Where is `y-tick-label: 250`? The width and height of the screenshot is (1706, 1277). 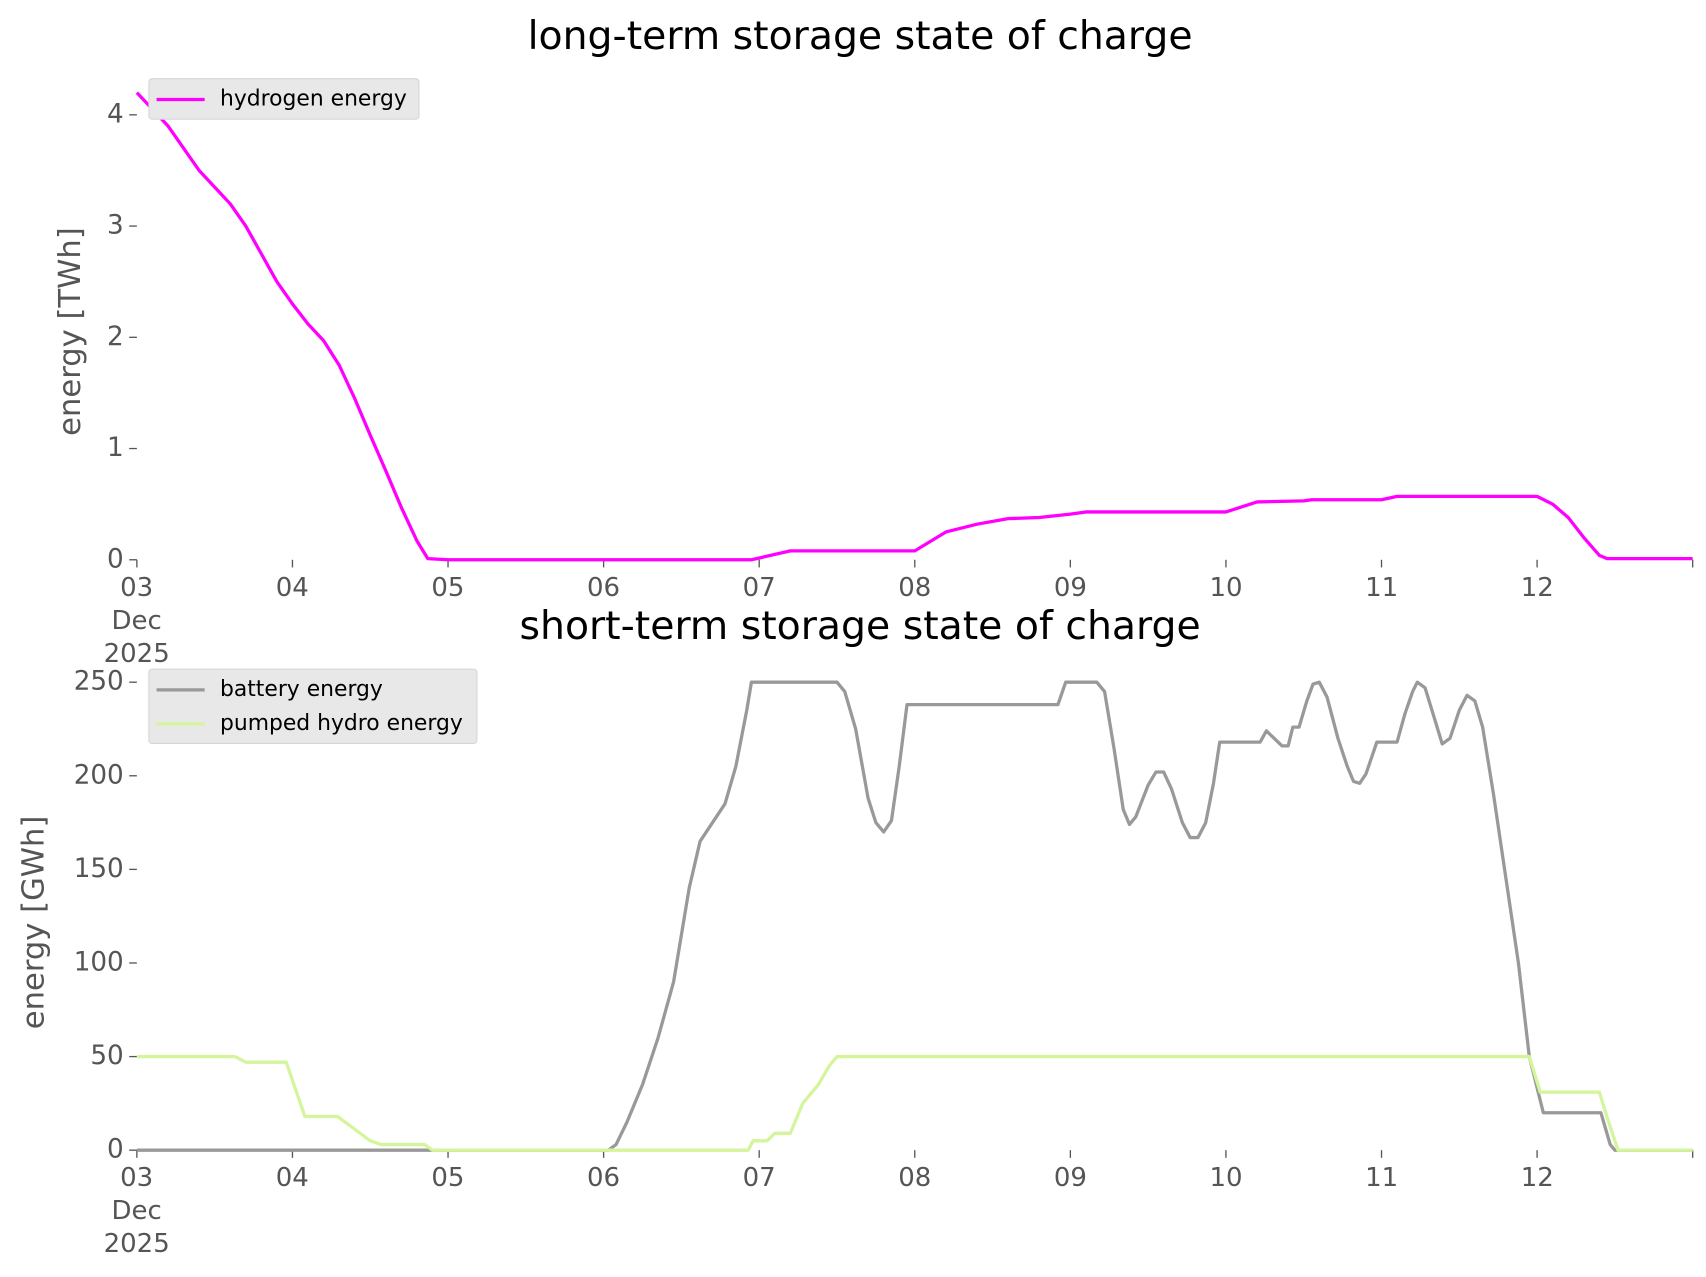
y-tick-label: 250 is located at coordinates (99, 682).